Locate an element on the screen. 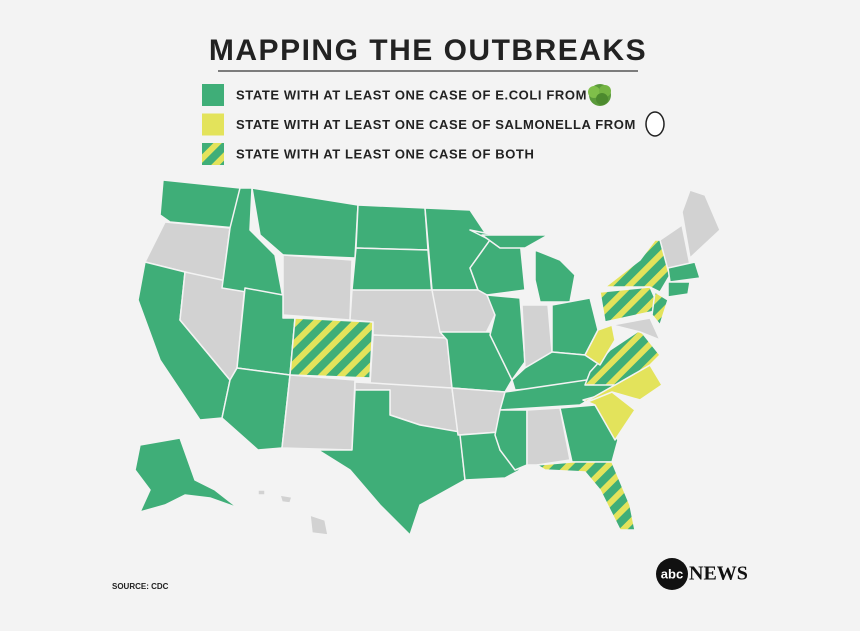 The image size is (860, 631). lettuce-icon is located at coordinates (599, 95).